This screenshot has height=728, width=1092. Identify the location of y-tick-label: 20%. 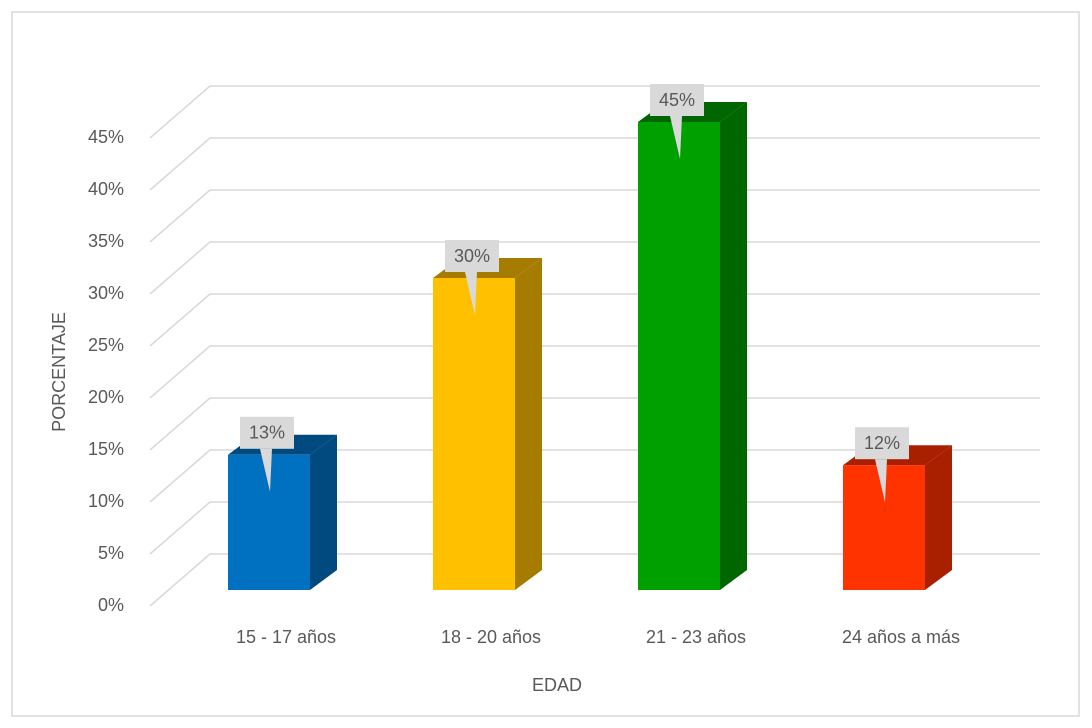
(106, 397).